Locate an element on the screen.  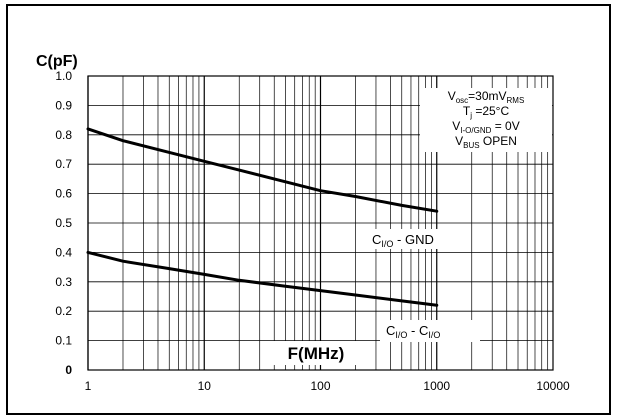
conditions-box is located at coordinates (486, 120).